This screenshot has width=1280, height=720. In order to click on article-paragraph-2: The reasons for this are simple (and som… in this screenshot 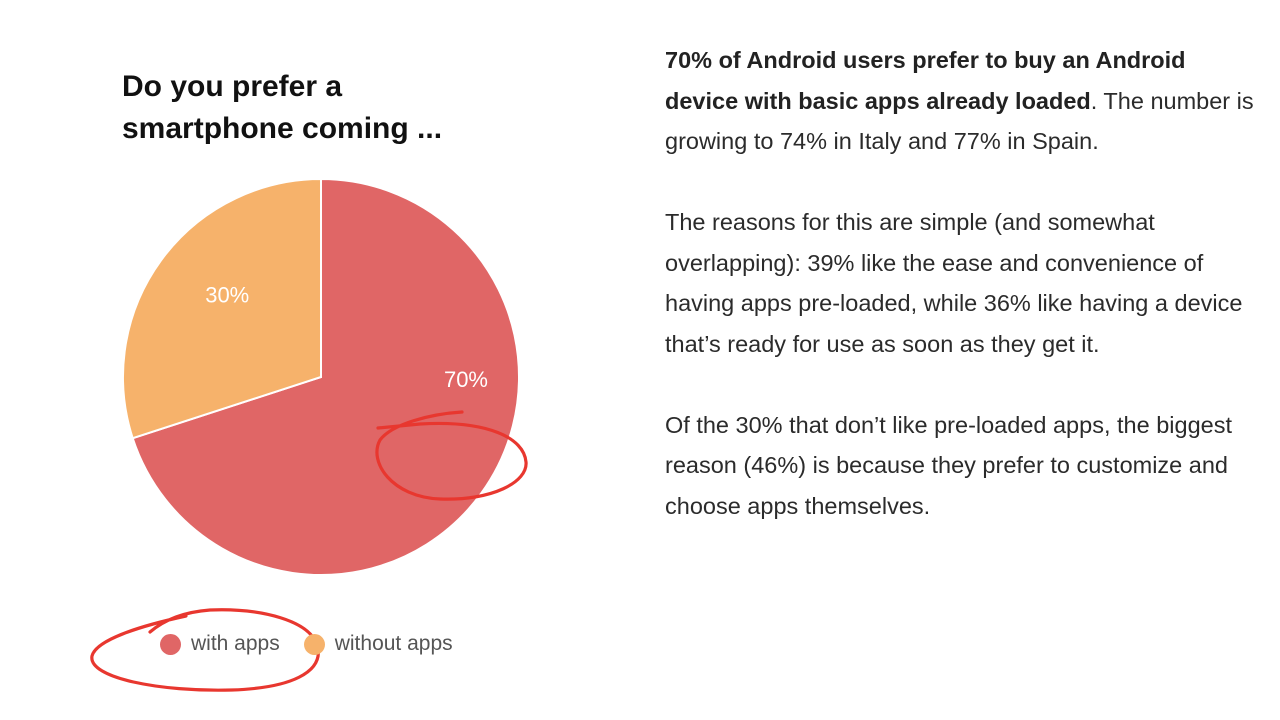, I will do `click(954, 283)`.